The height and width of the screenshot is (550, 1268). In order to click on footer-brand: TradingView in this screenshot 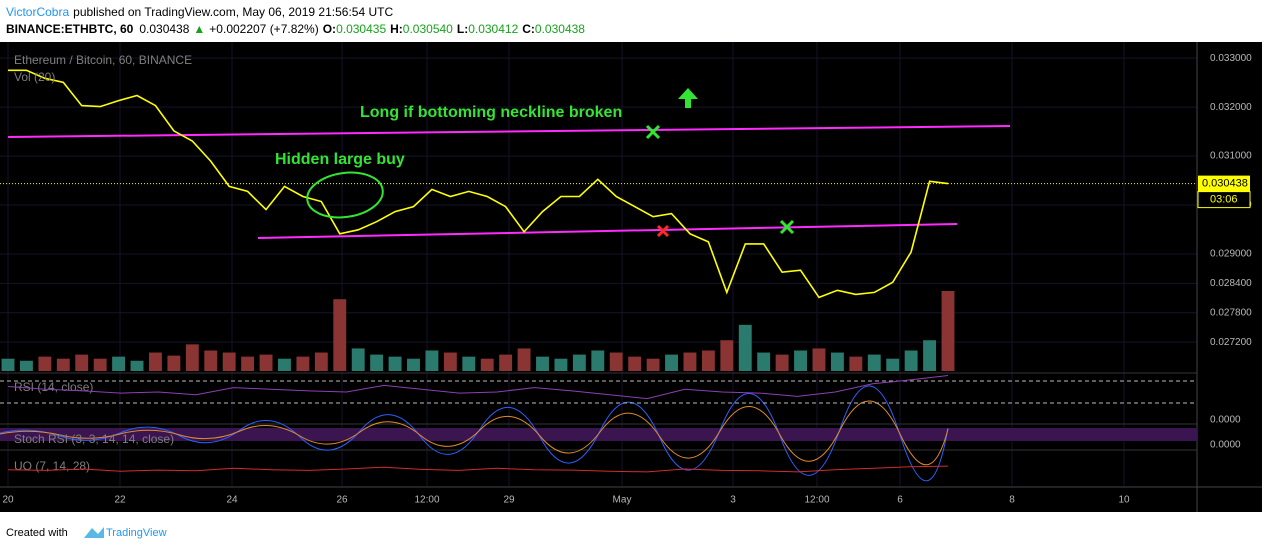, I will do `click(136, 533)`.